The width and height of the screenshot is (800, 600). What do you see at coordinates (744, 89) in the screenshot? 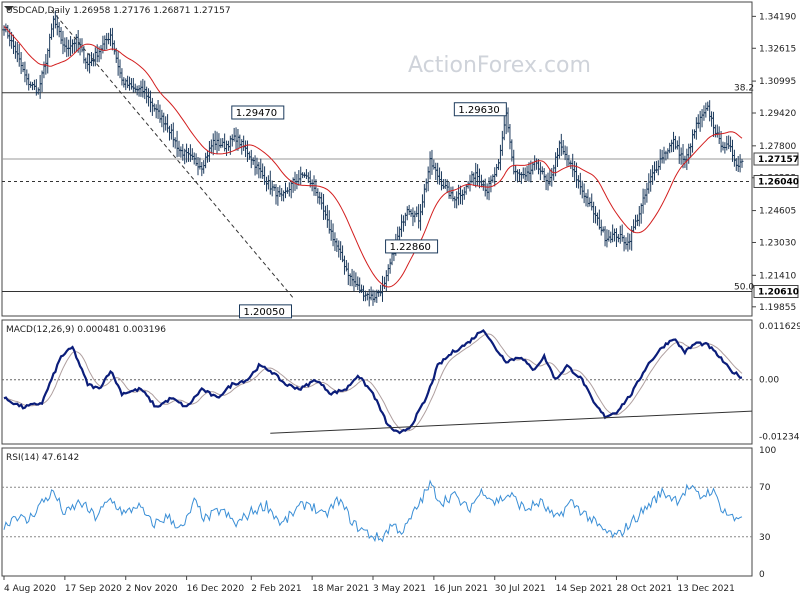
I see `fib-label-38-2: 38.2` at bounding box center [744, 89].